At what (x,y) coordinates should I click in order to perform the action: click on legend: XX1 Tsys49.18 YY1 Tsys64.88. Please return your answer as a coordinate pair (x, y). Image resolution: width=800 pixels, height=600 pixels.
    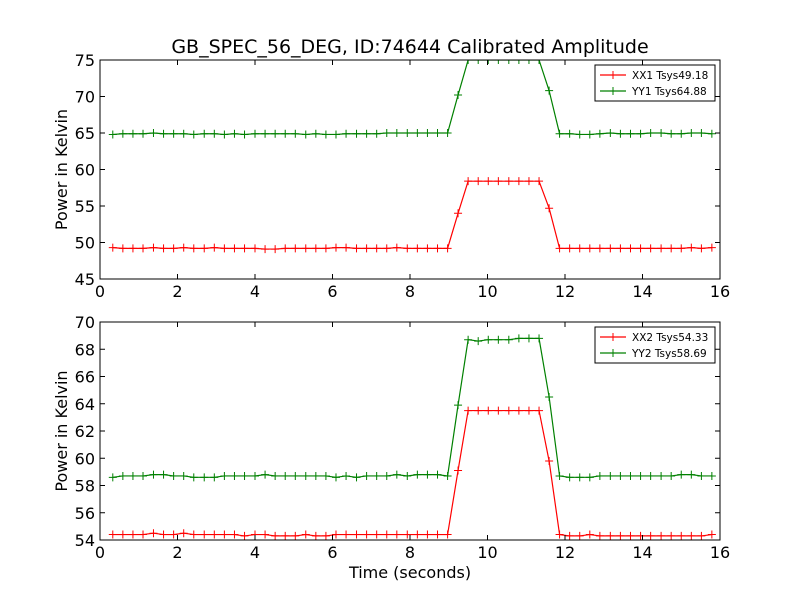
    Looking at the image, I should click on (655, 83).